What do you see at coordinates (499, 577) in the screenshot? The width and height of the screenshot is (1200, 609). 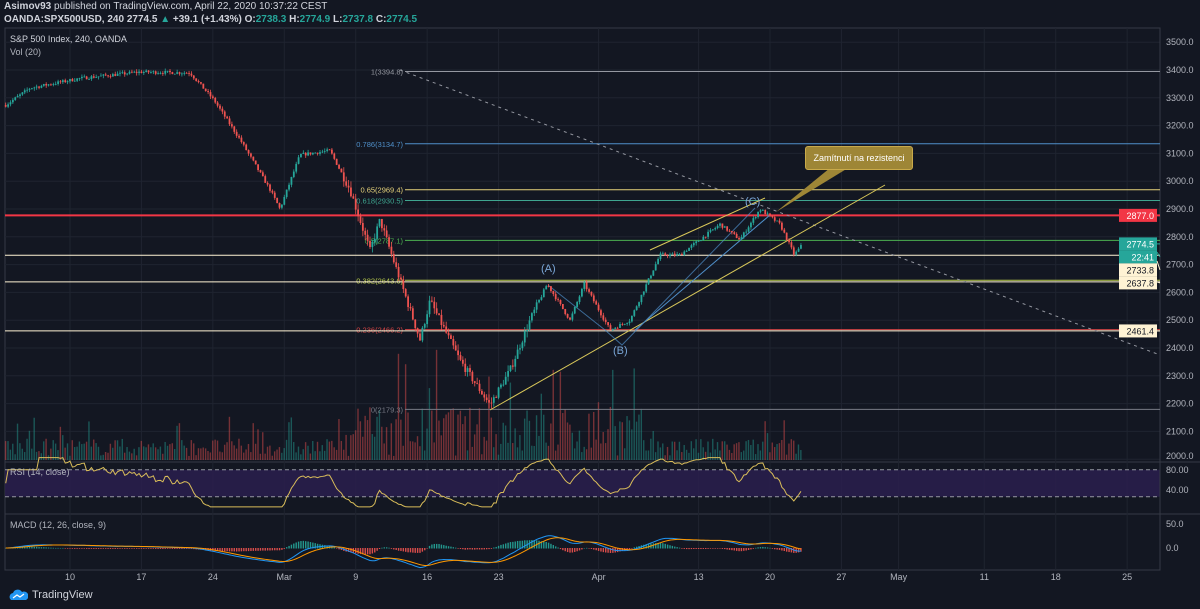 I see `time-tick-label: 23` at bounding box center [499, 577].